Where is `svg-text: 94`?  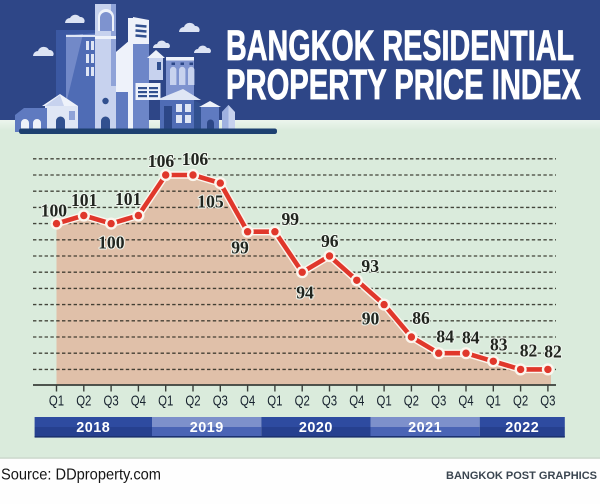 svg-text: 94 is located at coordinates (305, 292).